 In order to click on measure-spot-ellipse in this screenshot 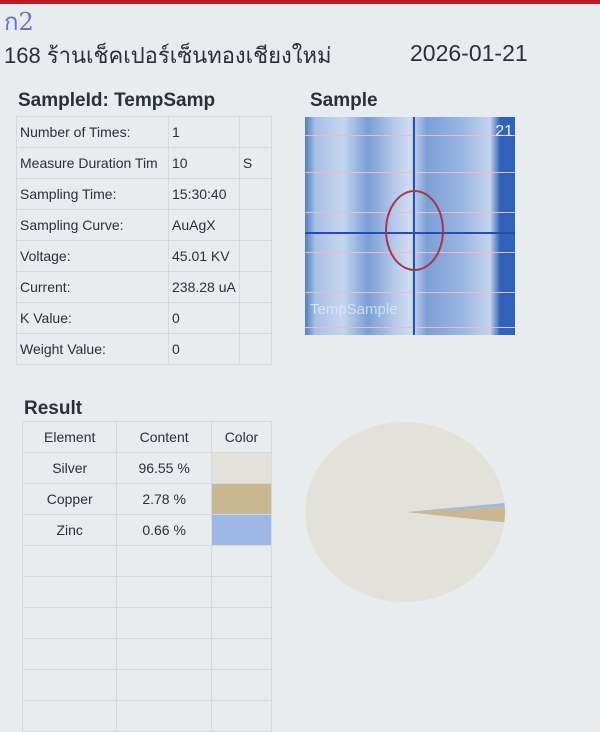, I will do `click(414, 230)`.